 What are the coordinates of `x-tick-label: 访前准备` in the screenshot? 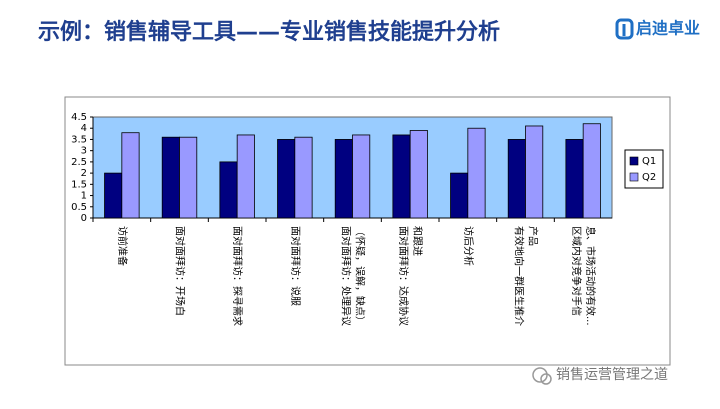 It's located at (122, 246).